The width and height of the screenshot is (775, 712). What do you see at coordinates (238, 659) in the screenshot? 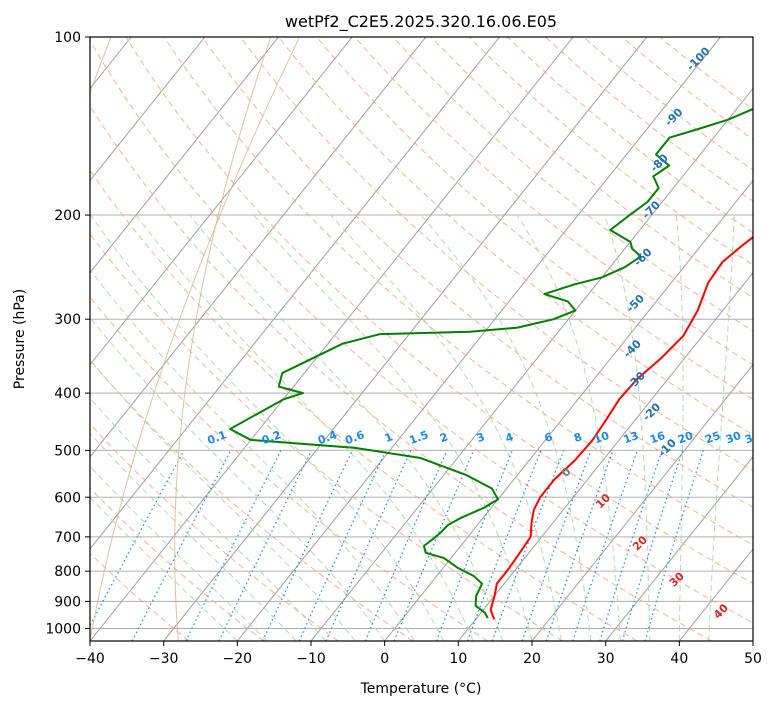
I see `x-tick-label: −20` at bounding box center [238, 659].